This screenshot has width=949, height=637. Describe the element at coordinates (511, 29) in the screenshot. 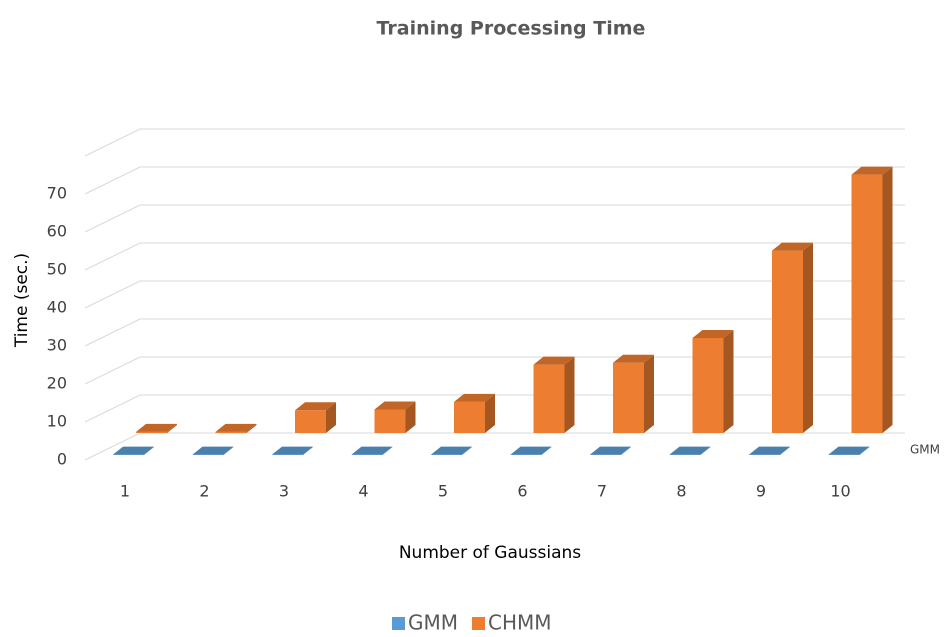

I see `chart-title: Training Processing Time` at that location.